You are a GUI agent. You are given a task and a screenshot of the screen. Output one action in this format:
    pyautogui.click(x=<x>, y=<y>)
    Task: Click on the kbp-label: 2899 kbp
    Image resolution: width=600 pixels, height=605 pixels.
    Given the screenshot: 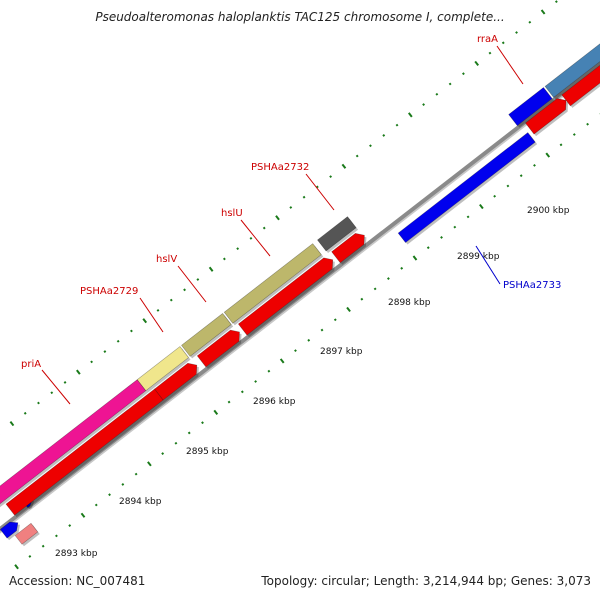 What is the action you would take?
    pyautogui.click(x=478, y=257)
    